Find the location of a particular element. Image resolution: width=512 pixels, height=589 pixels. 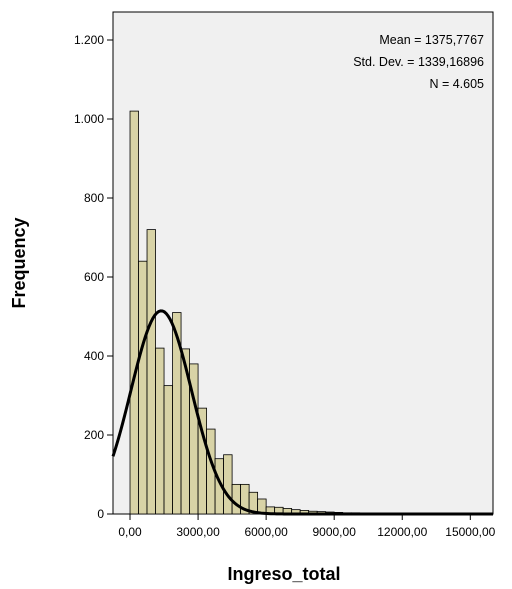

y-axis: 0 200 400 600 800 1.000 1.200 is located at coordinates (93, 277).